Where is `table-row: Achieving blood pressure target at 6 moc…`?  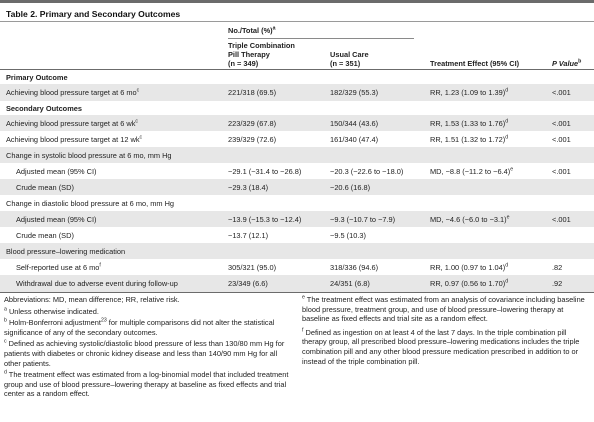
table-row: Achieving blood pressure target at 6 moc… is located at coordinates (297, 92).